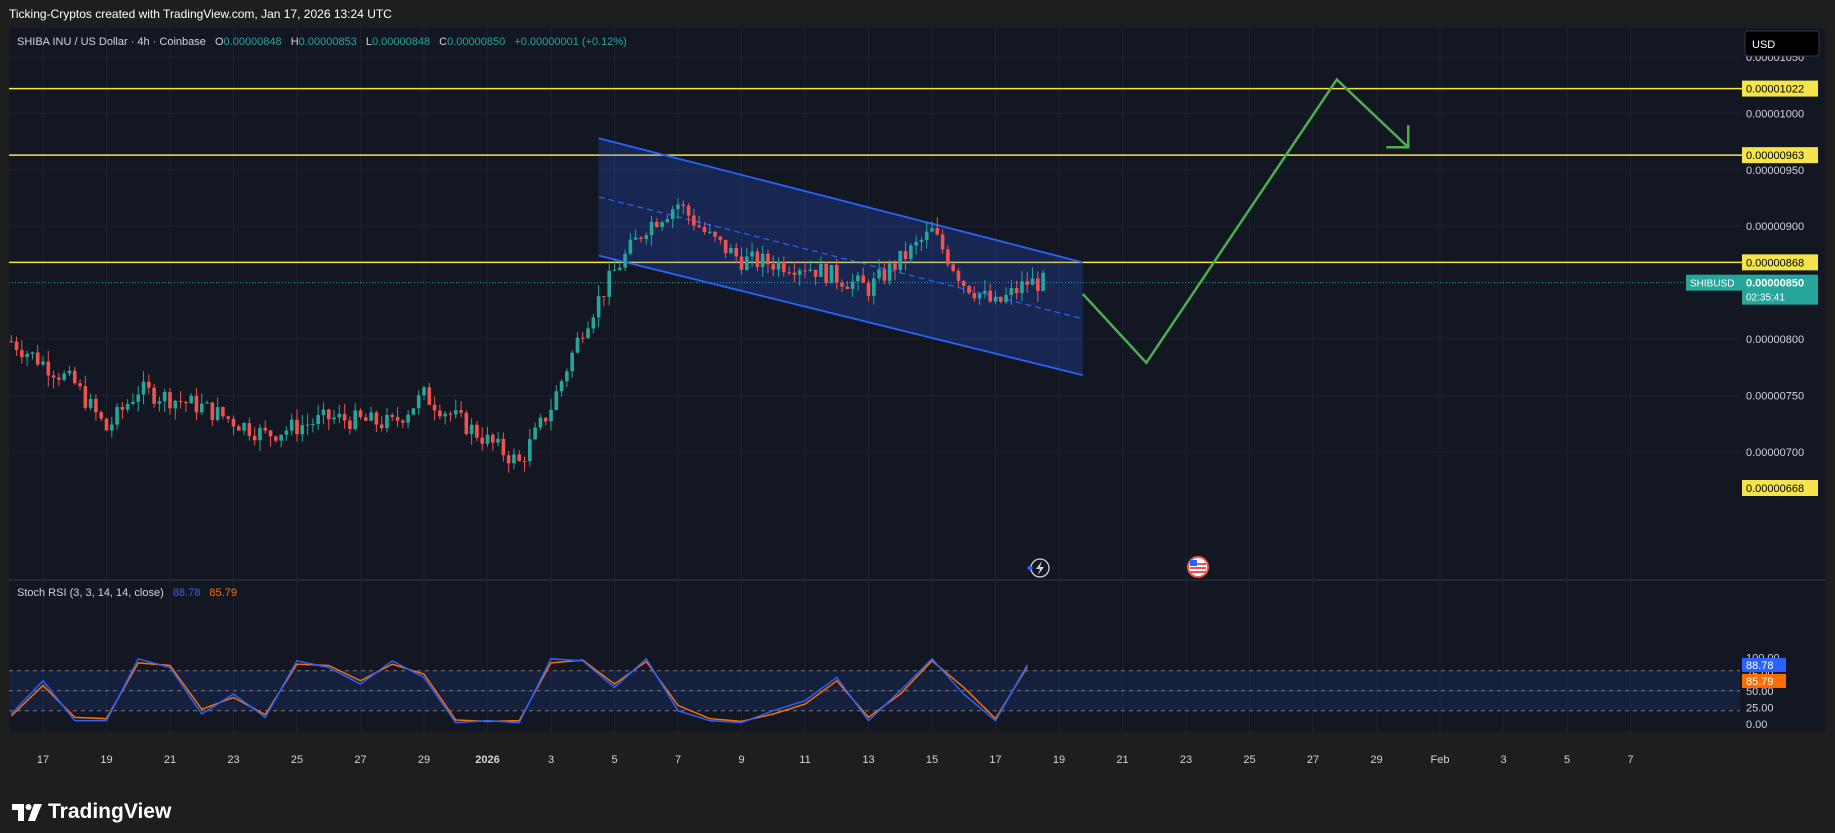  I want to click on stoch-d-tag-bg, so click(1764, 680).